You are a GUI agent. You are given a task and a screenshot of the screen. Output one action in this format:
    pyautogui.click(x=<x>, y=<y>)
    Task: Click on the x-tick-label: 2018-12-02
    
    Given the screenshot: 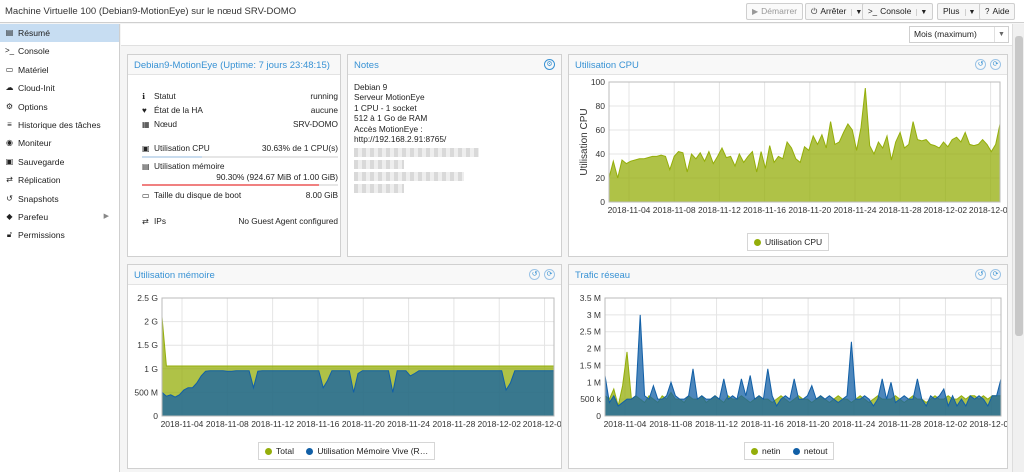 What is the action you would take?
    pyautogui.click(x=499, y=424)
    